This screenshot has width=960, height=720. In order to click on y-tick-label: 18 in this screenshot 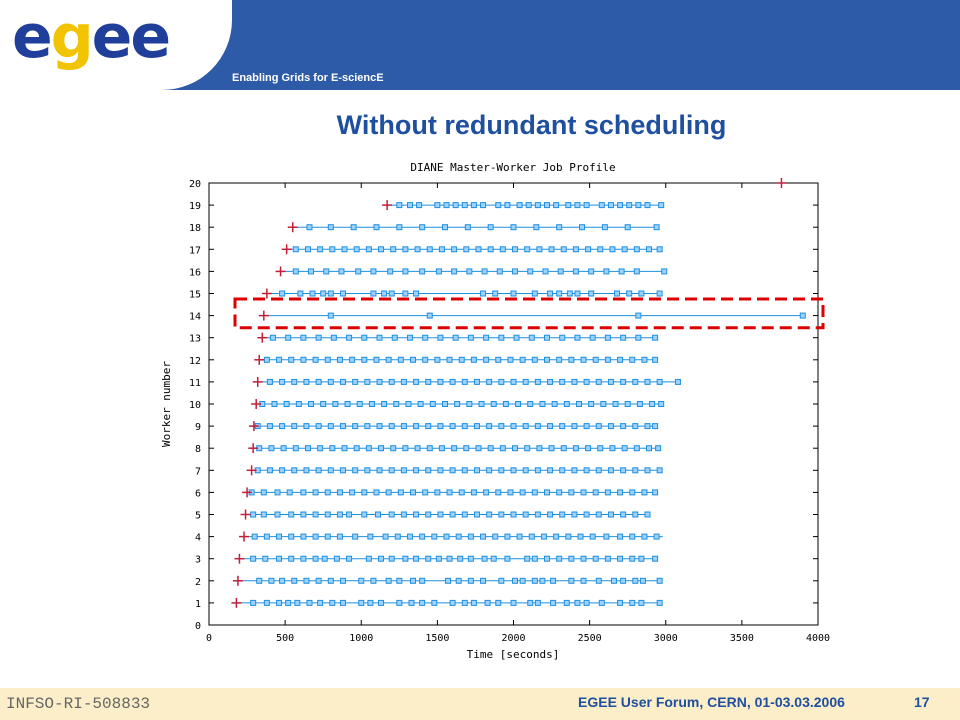, I will do `click(195, 228)`.